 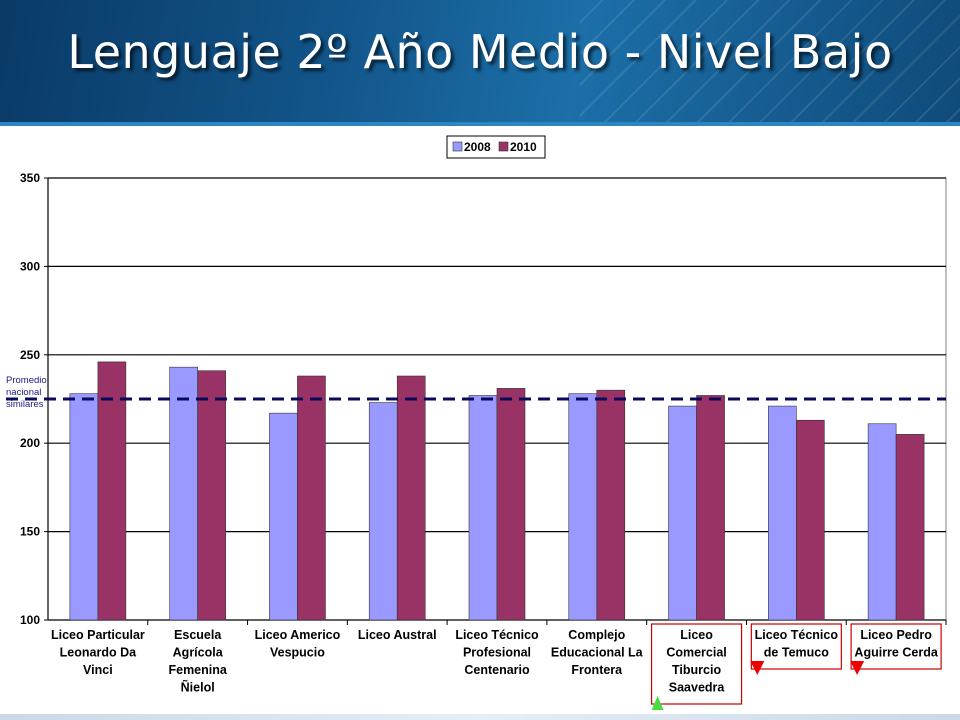 What do you see at coordinates (457, 146) in the screenshot?
I see `legend-swatch-2008` at bounding box center [457, 146].